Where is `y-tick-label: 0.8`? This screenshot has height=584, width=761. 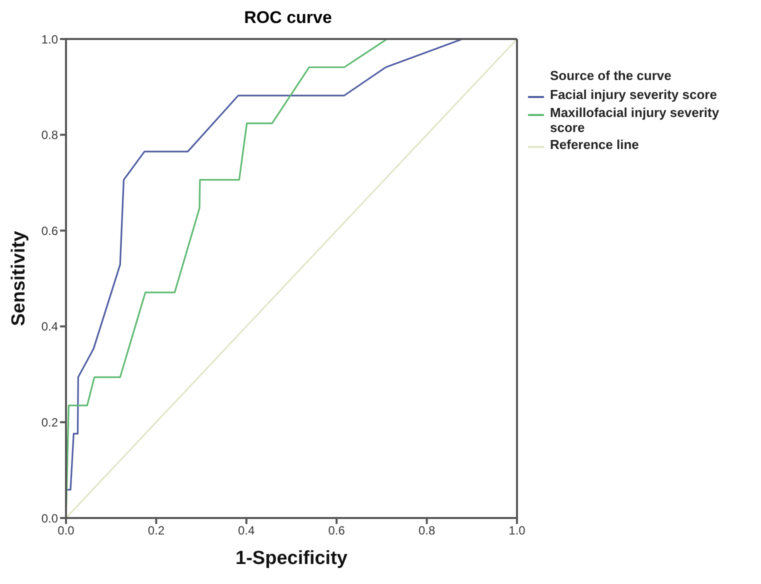
y-tick-label: 0.8 is located at coordinates (49, 135).